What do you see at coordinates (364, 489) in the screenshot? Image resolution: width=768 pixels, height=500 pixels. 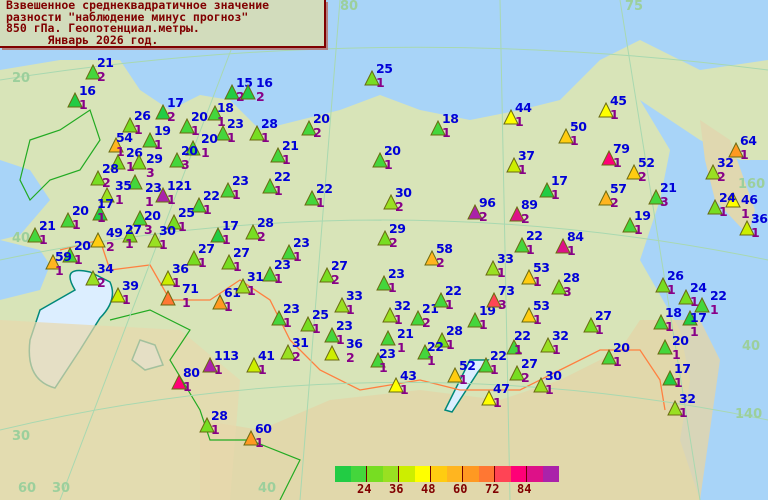 I see `legend-label: 24` at bounding box center [364, 489].